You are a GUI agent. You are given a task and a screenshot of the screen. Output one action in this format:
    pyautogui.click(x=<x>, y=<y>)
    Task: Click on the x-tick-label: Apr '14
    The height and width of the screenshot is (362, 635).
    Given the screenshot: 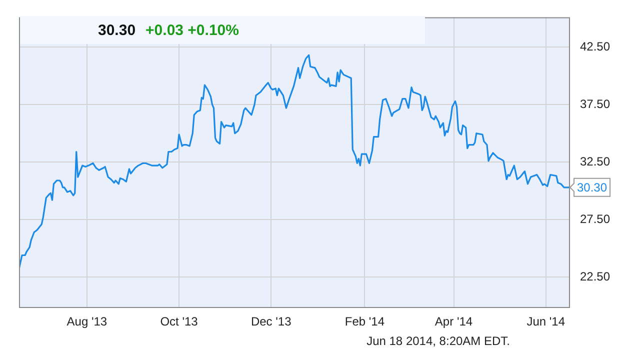 What is the action you would take?
    pyautogui.click(x=453, y=321)
    